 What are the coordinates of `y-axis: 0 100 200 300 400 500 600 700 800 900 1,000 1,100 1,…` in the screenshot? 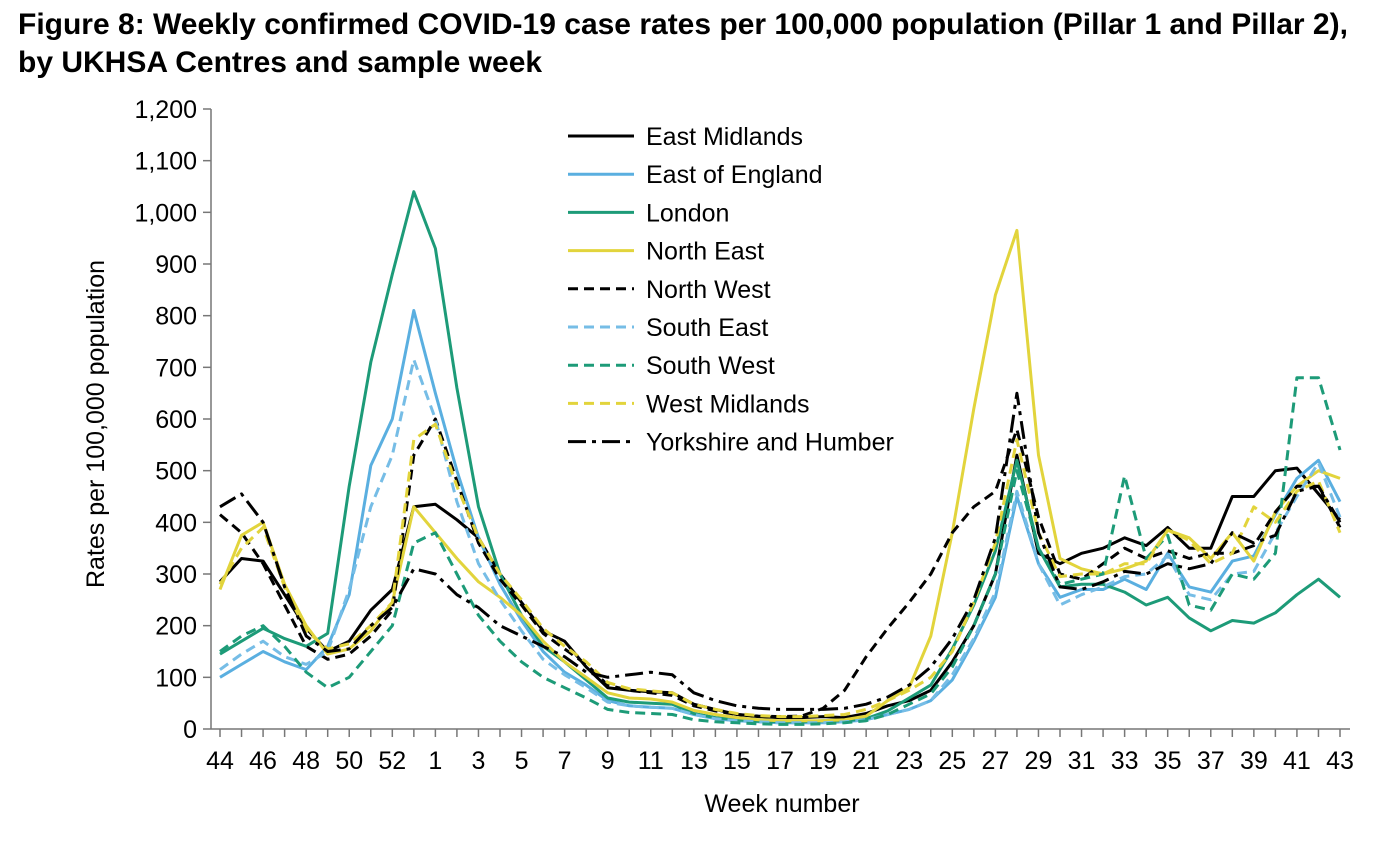 It's located at (173, 420).